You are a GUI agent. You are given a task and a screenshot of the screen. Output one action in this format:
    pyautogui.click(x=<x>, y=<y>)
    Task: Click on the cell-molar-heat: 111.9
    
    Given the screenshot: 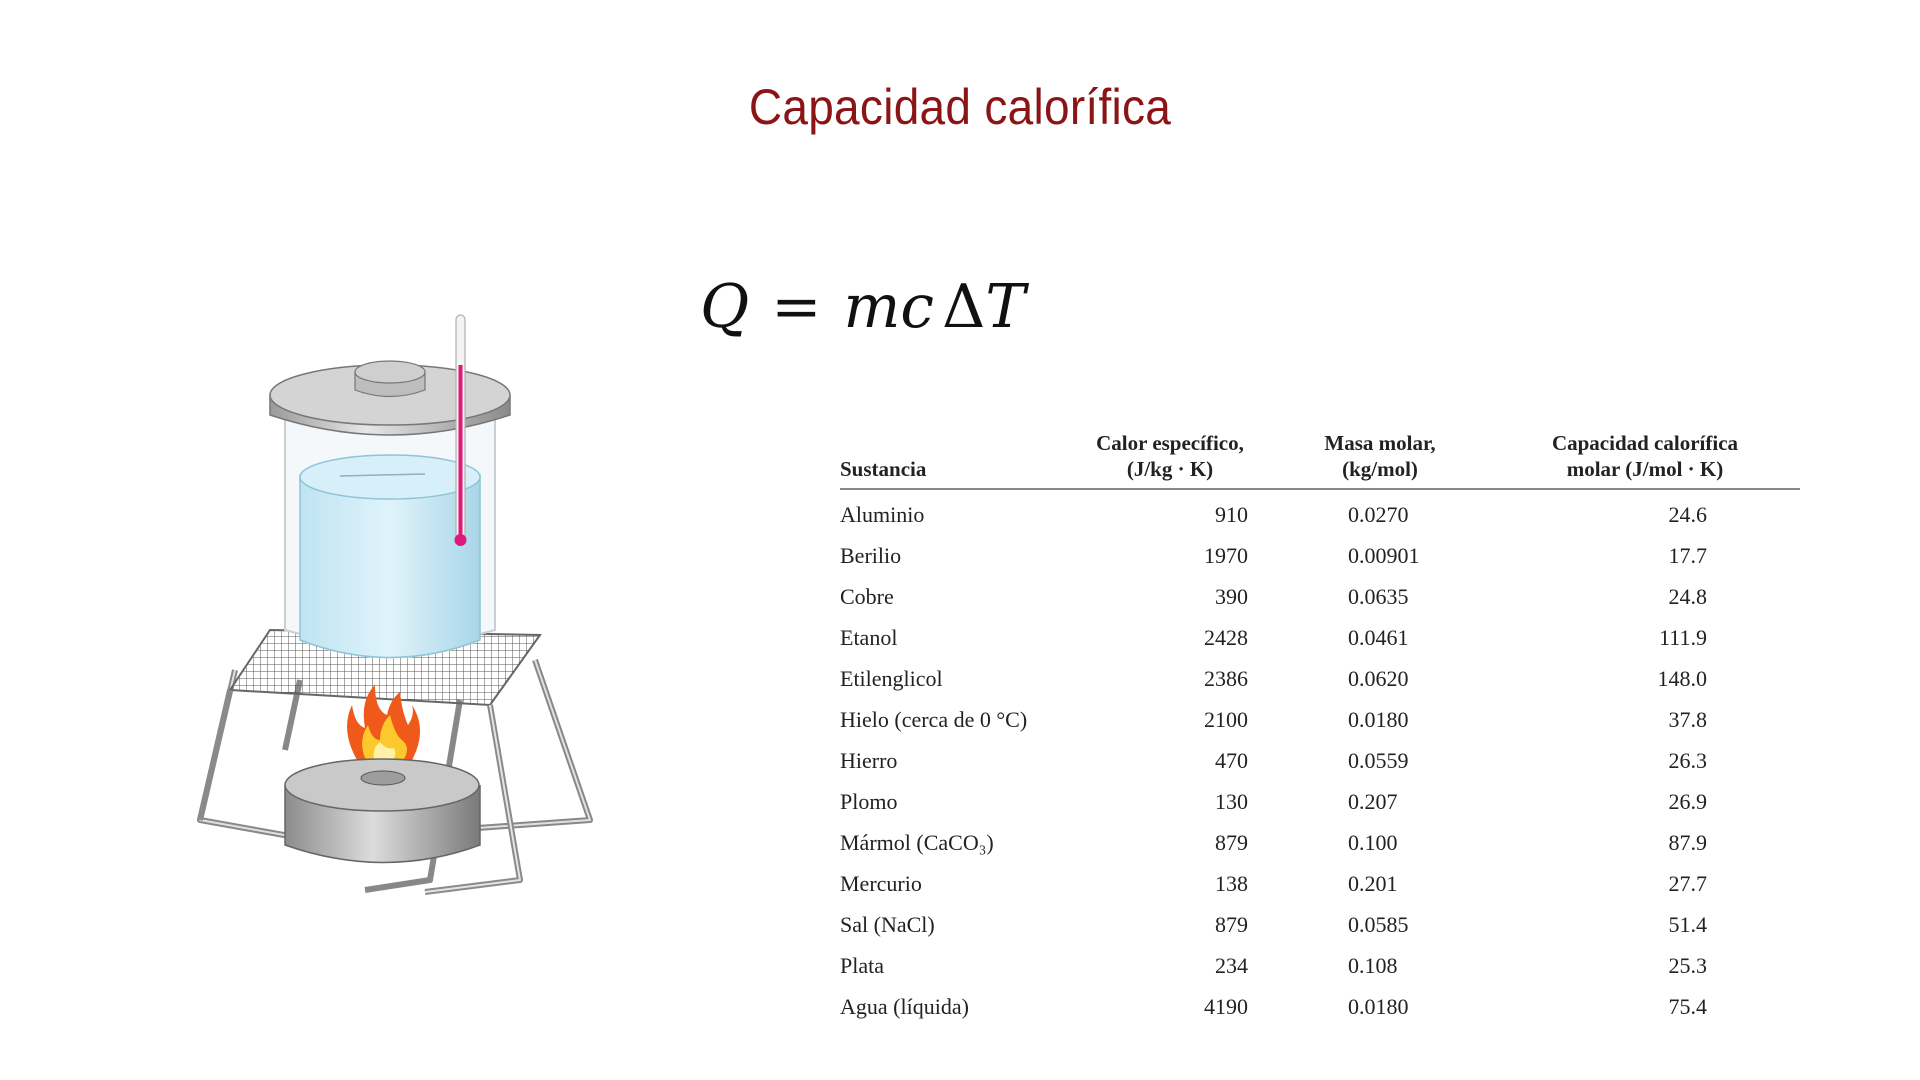 What is the action you would take?
    pyautogui.click(x=1683, y=637)
    